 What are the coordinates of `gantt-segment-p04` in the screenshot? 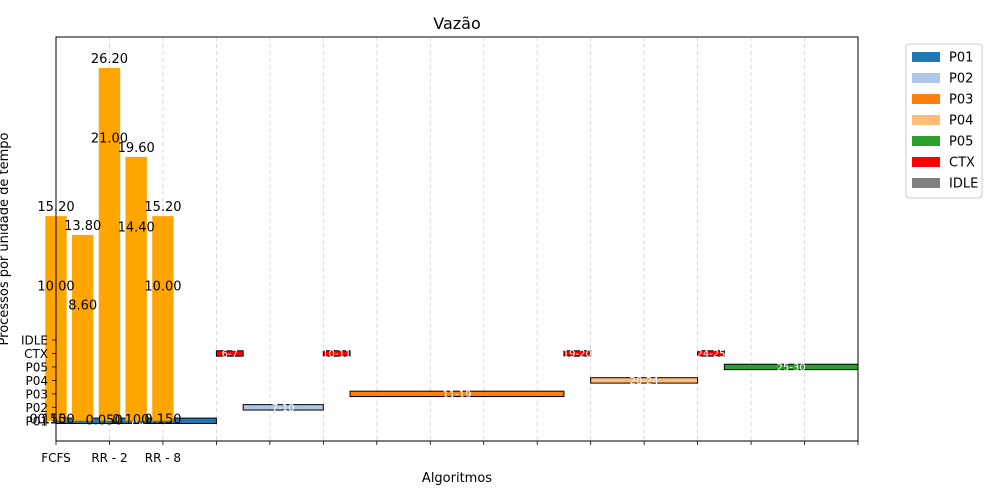 It's located at (644, 380).